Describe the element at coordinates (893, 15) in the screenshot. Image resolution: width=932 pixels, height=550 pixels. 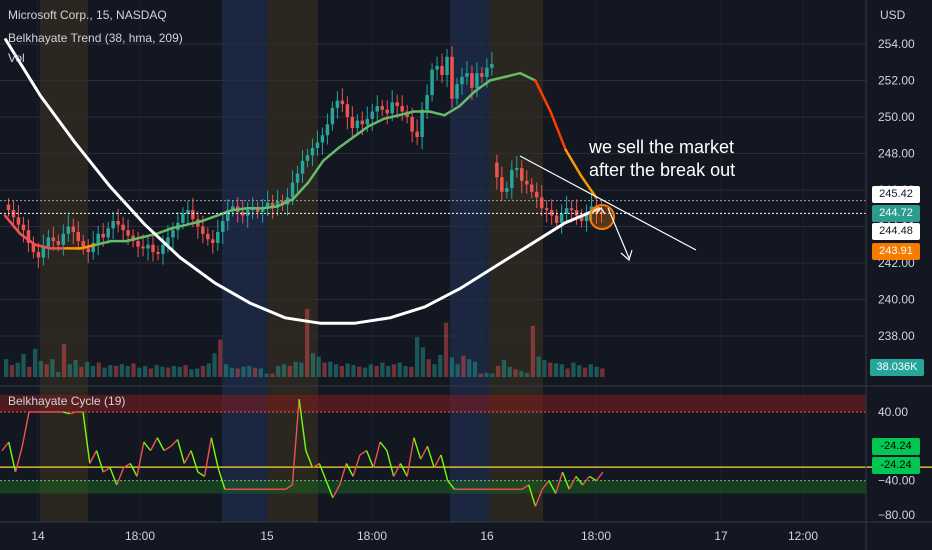
I see `currency-label: USD` at that location.